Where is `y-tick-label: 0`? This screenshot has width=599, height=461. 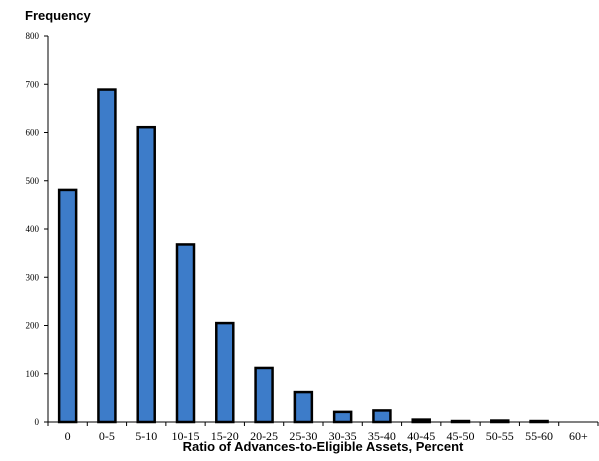 y-tick-label: 0 is located at coordinates (37, 422).